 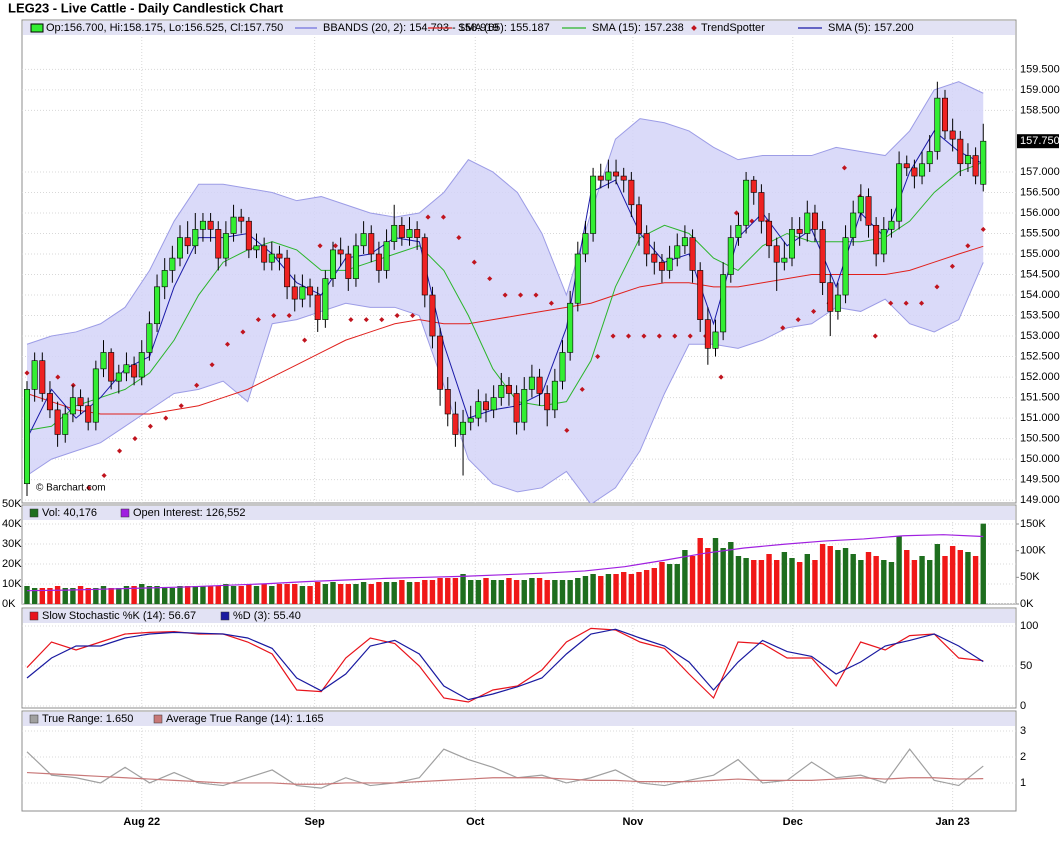 What do you see at coordinates (1040, 213) in the screenshot?
I see `y-tick-label: 156.000` at bounding box center [1040, 213].